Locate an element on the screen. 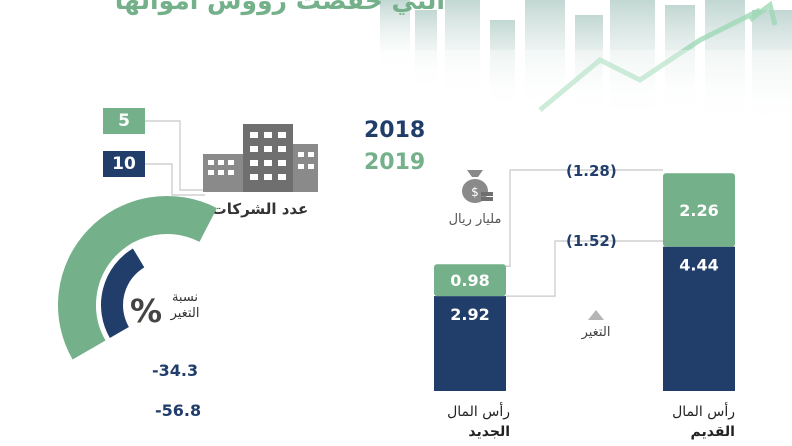  percent-change-title-line2: التغير is located at coordinates (185, 313).